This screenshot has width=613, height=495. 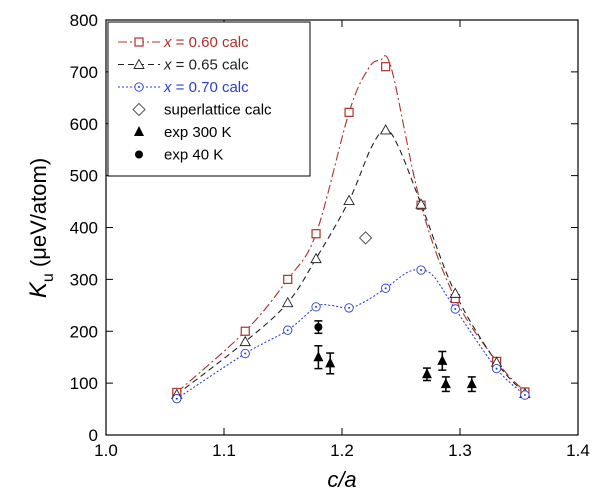 I want to click on legend-box, so click(x=209, y=99).